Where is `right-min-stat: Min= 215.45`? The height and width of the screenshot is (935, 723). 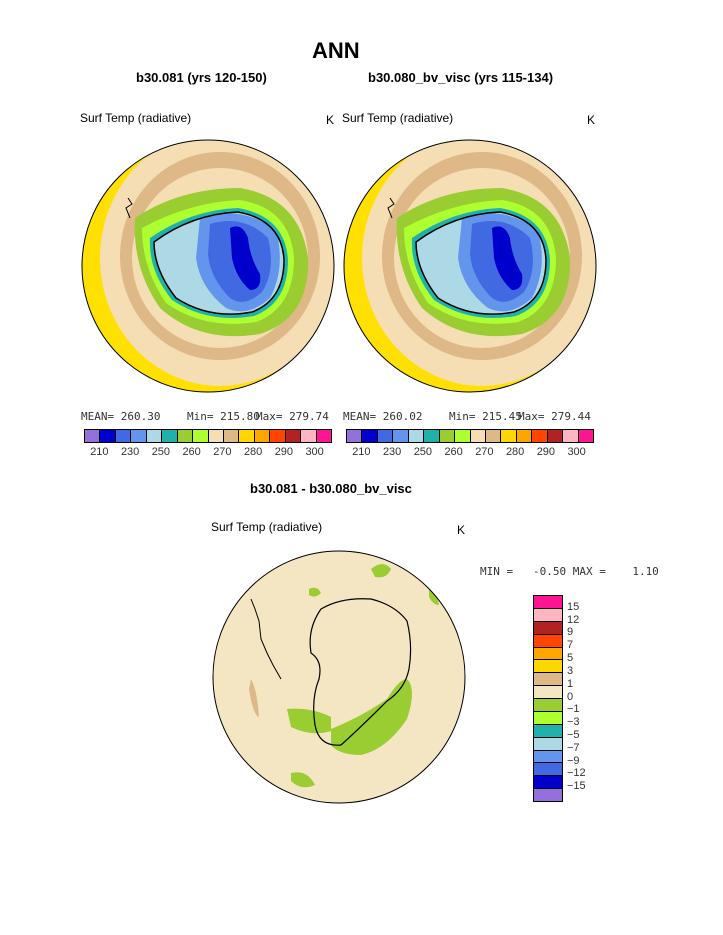 right-min-stat: Min= 215.45 is located at coordinates (485, 416).